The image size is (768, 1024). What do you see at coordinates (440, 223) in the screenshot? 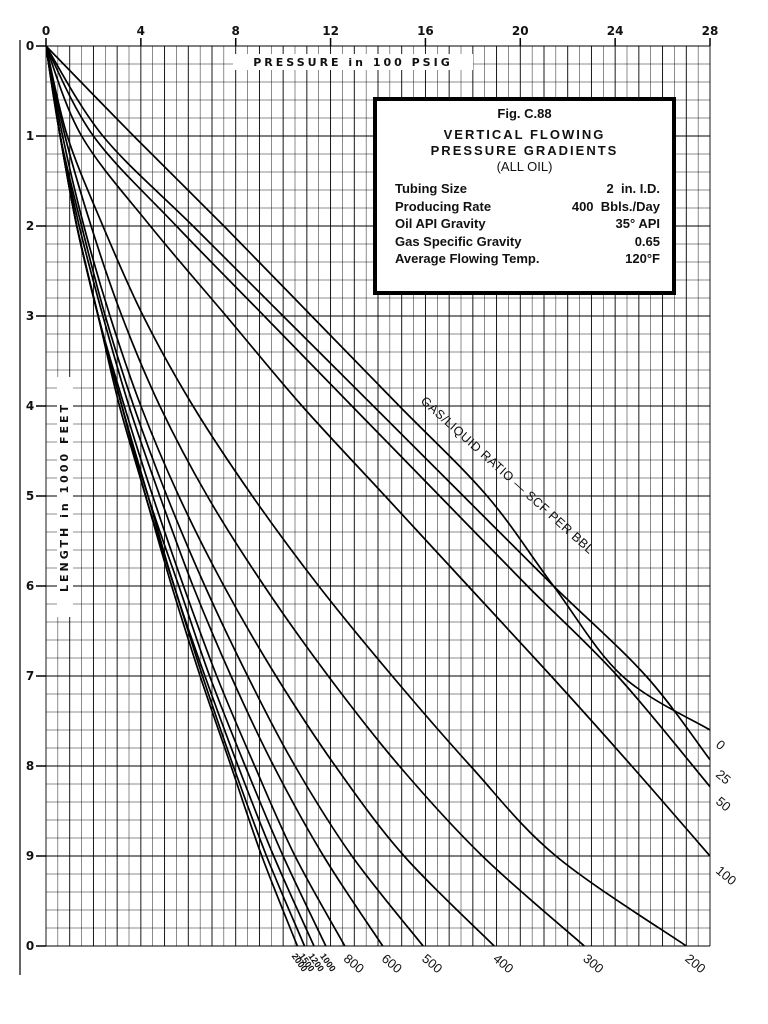
I see `param-label: Oil API Gravity` at bounding box center [440, 223].